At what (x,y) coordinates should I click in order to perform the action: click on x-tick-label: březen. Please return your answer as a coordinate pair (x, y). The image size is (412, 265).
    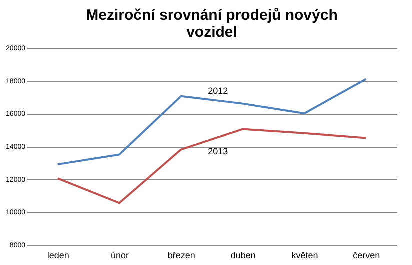
    Looking at the image, I should click on (182, 255).